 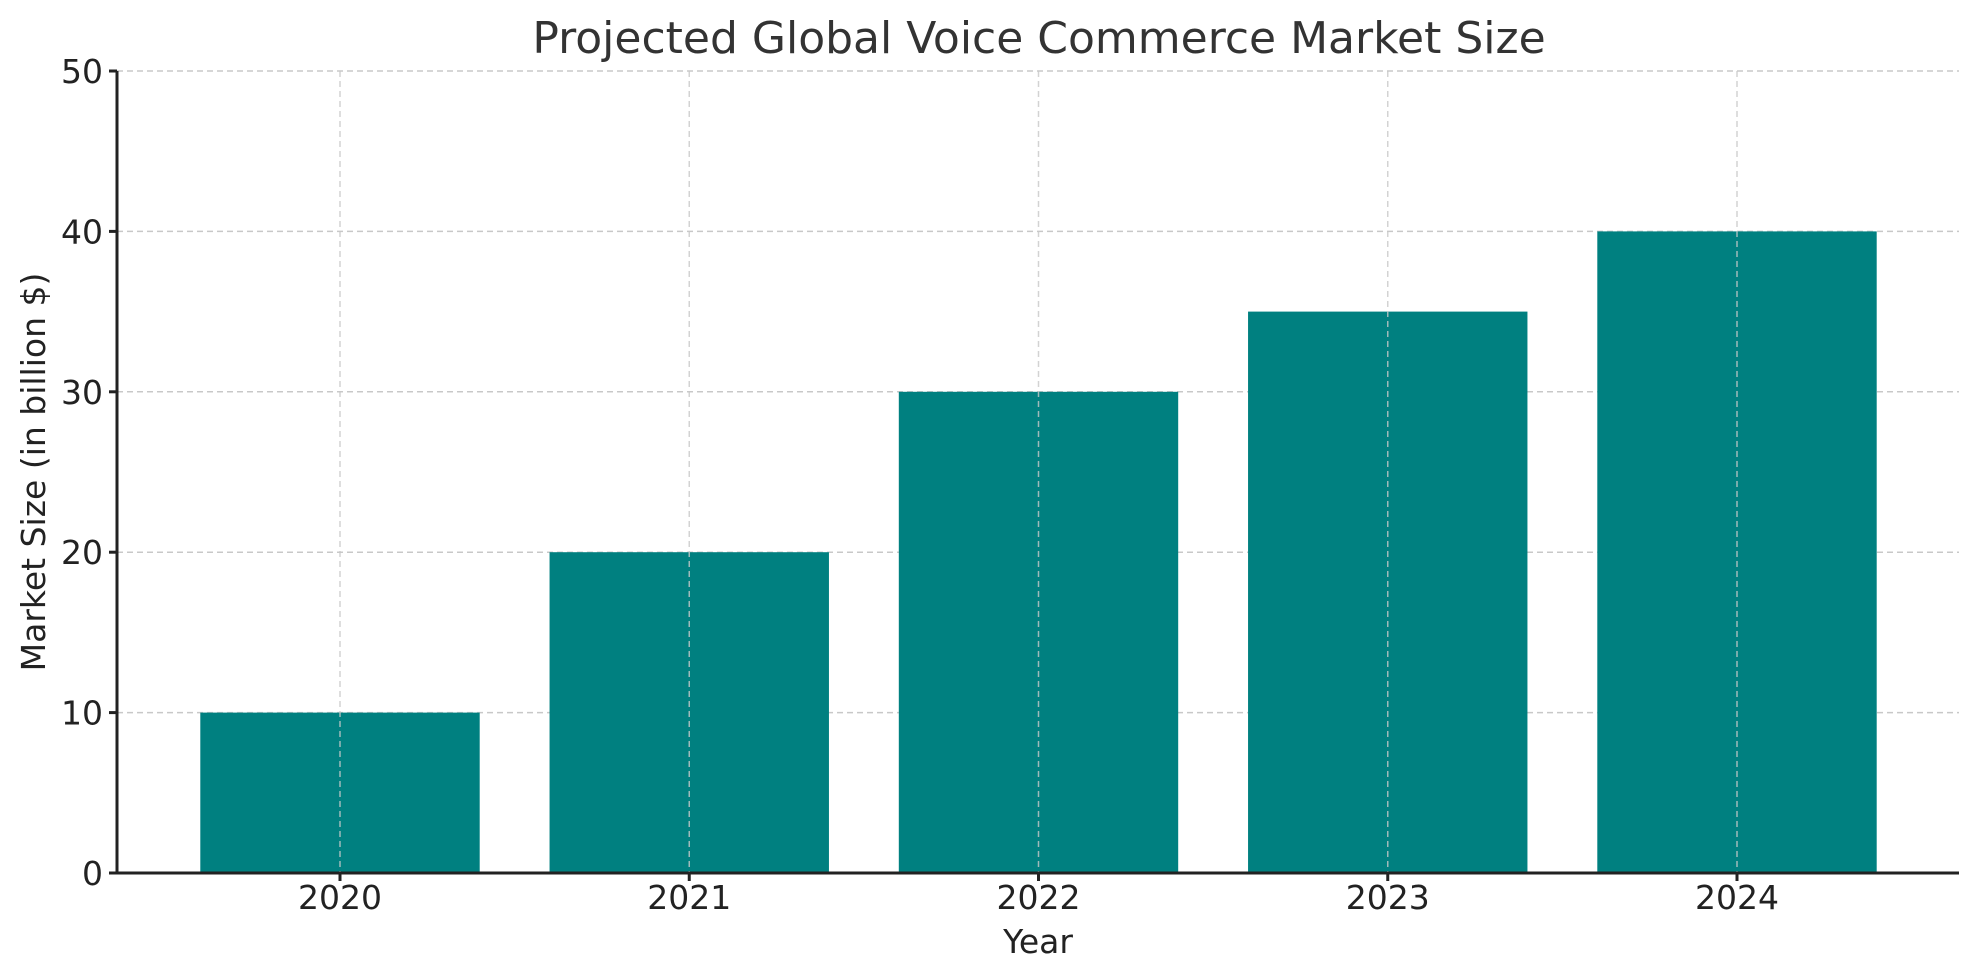 What do you see at coordinates (82, 713) in the screenshot?
I see `y-tick-label: 10` at bounding box center [82, 713].